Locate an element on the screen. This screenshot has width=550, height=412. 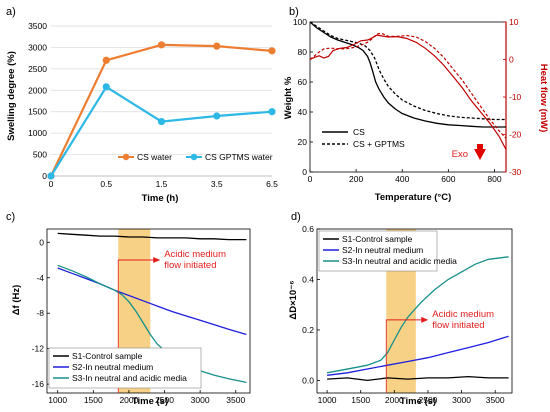
legend-marker-cs-gptms-water is located at coordinates (194, 157).